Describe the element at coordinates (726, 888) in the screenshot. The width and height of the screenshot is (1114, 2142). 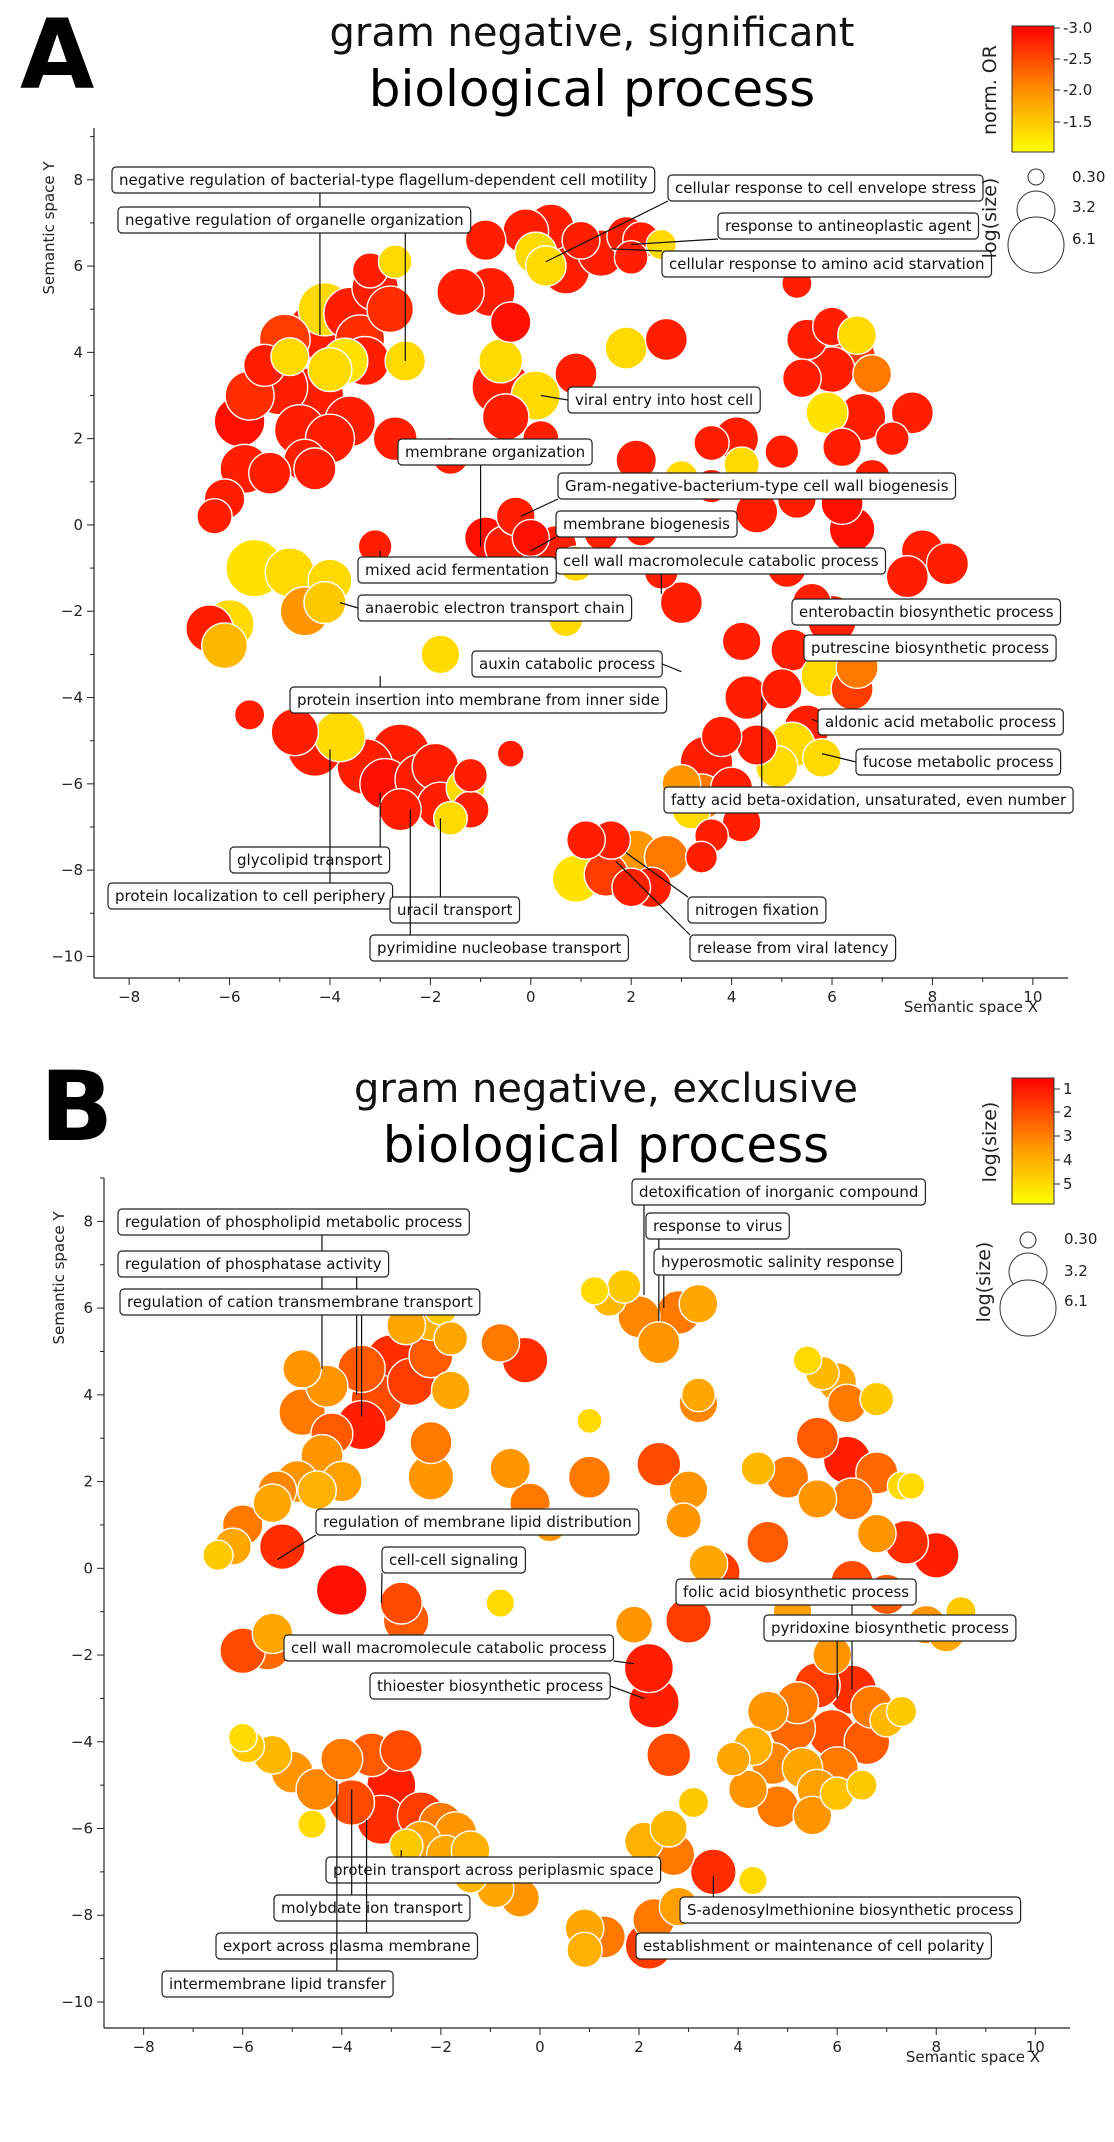
I see `bubble-label: nitrogen fixation` at that location.